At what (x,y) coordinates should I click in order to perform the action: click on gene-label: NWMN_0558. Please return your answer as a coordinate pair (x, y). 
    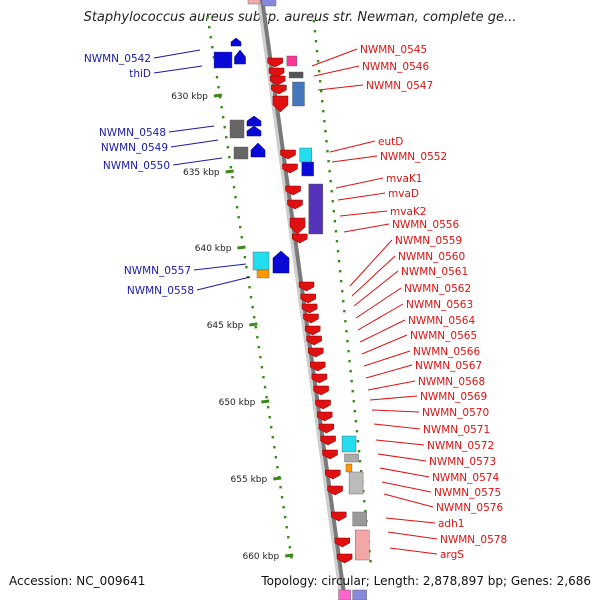
    Looking at the image, I should click on (160, 291).